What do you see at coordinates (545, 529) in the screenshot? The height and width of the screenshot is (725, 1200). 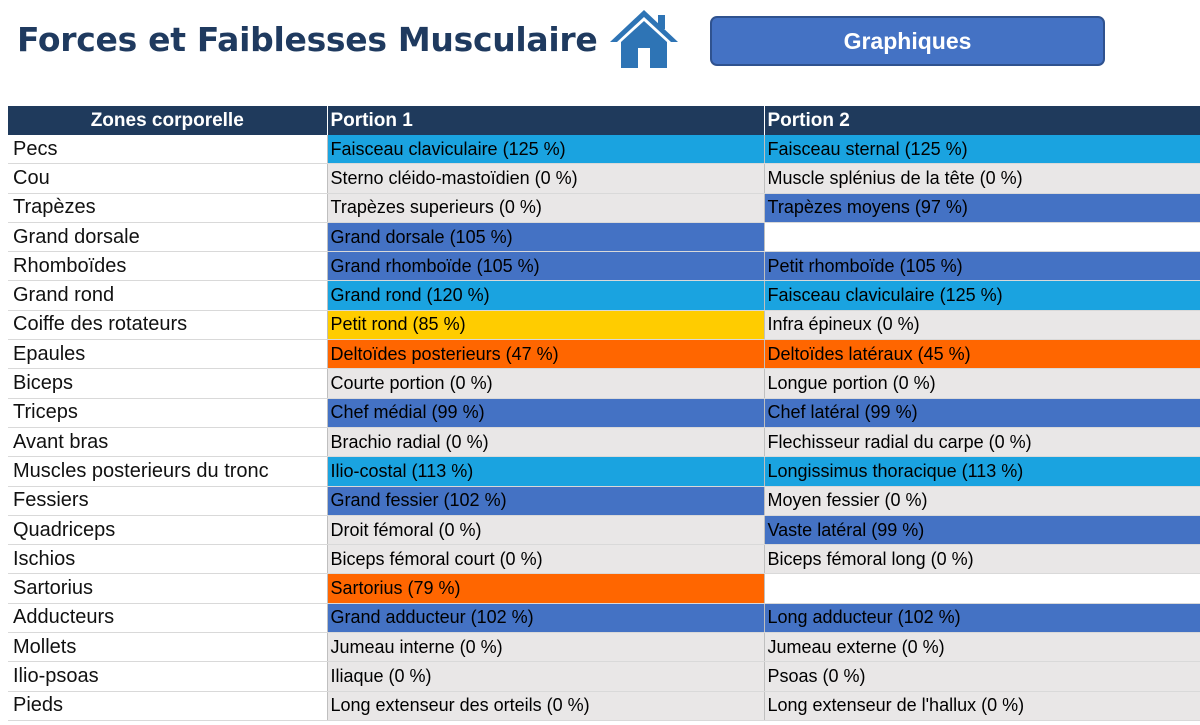 I see `portion-1-cell: Droit fémoral (0 %)` at bounding box center [545, 529].